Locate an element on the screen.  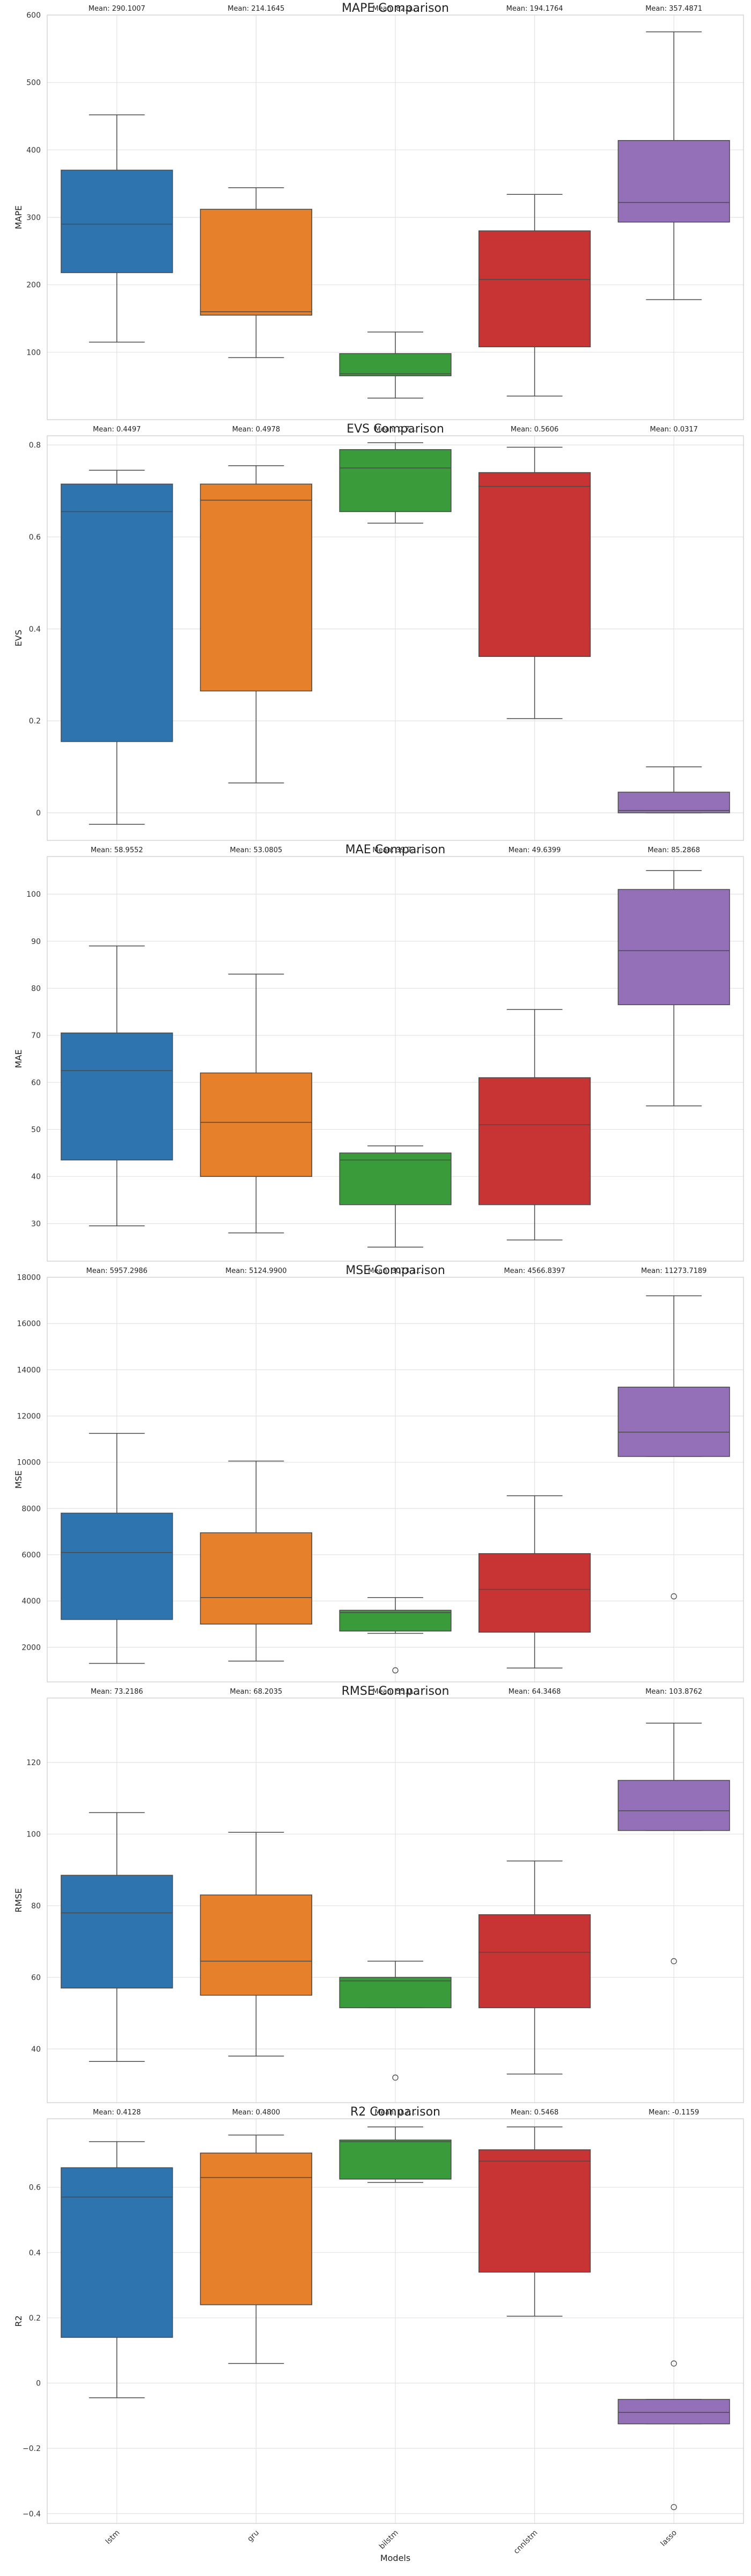
mean-label: Mean: 214.1645 is located at coordinates (255, 9).